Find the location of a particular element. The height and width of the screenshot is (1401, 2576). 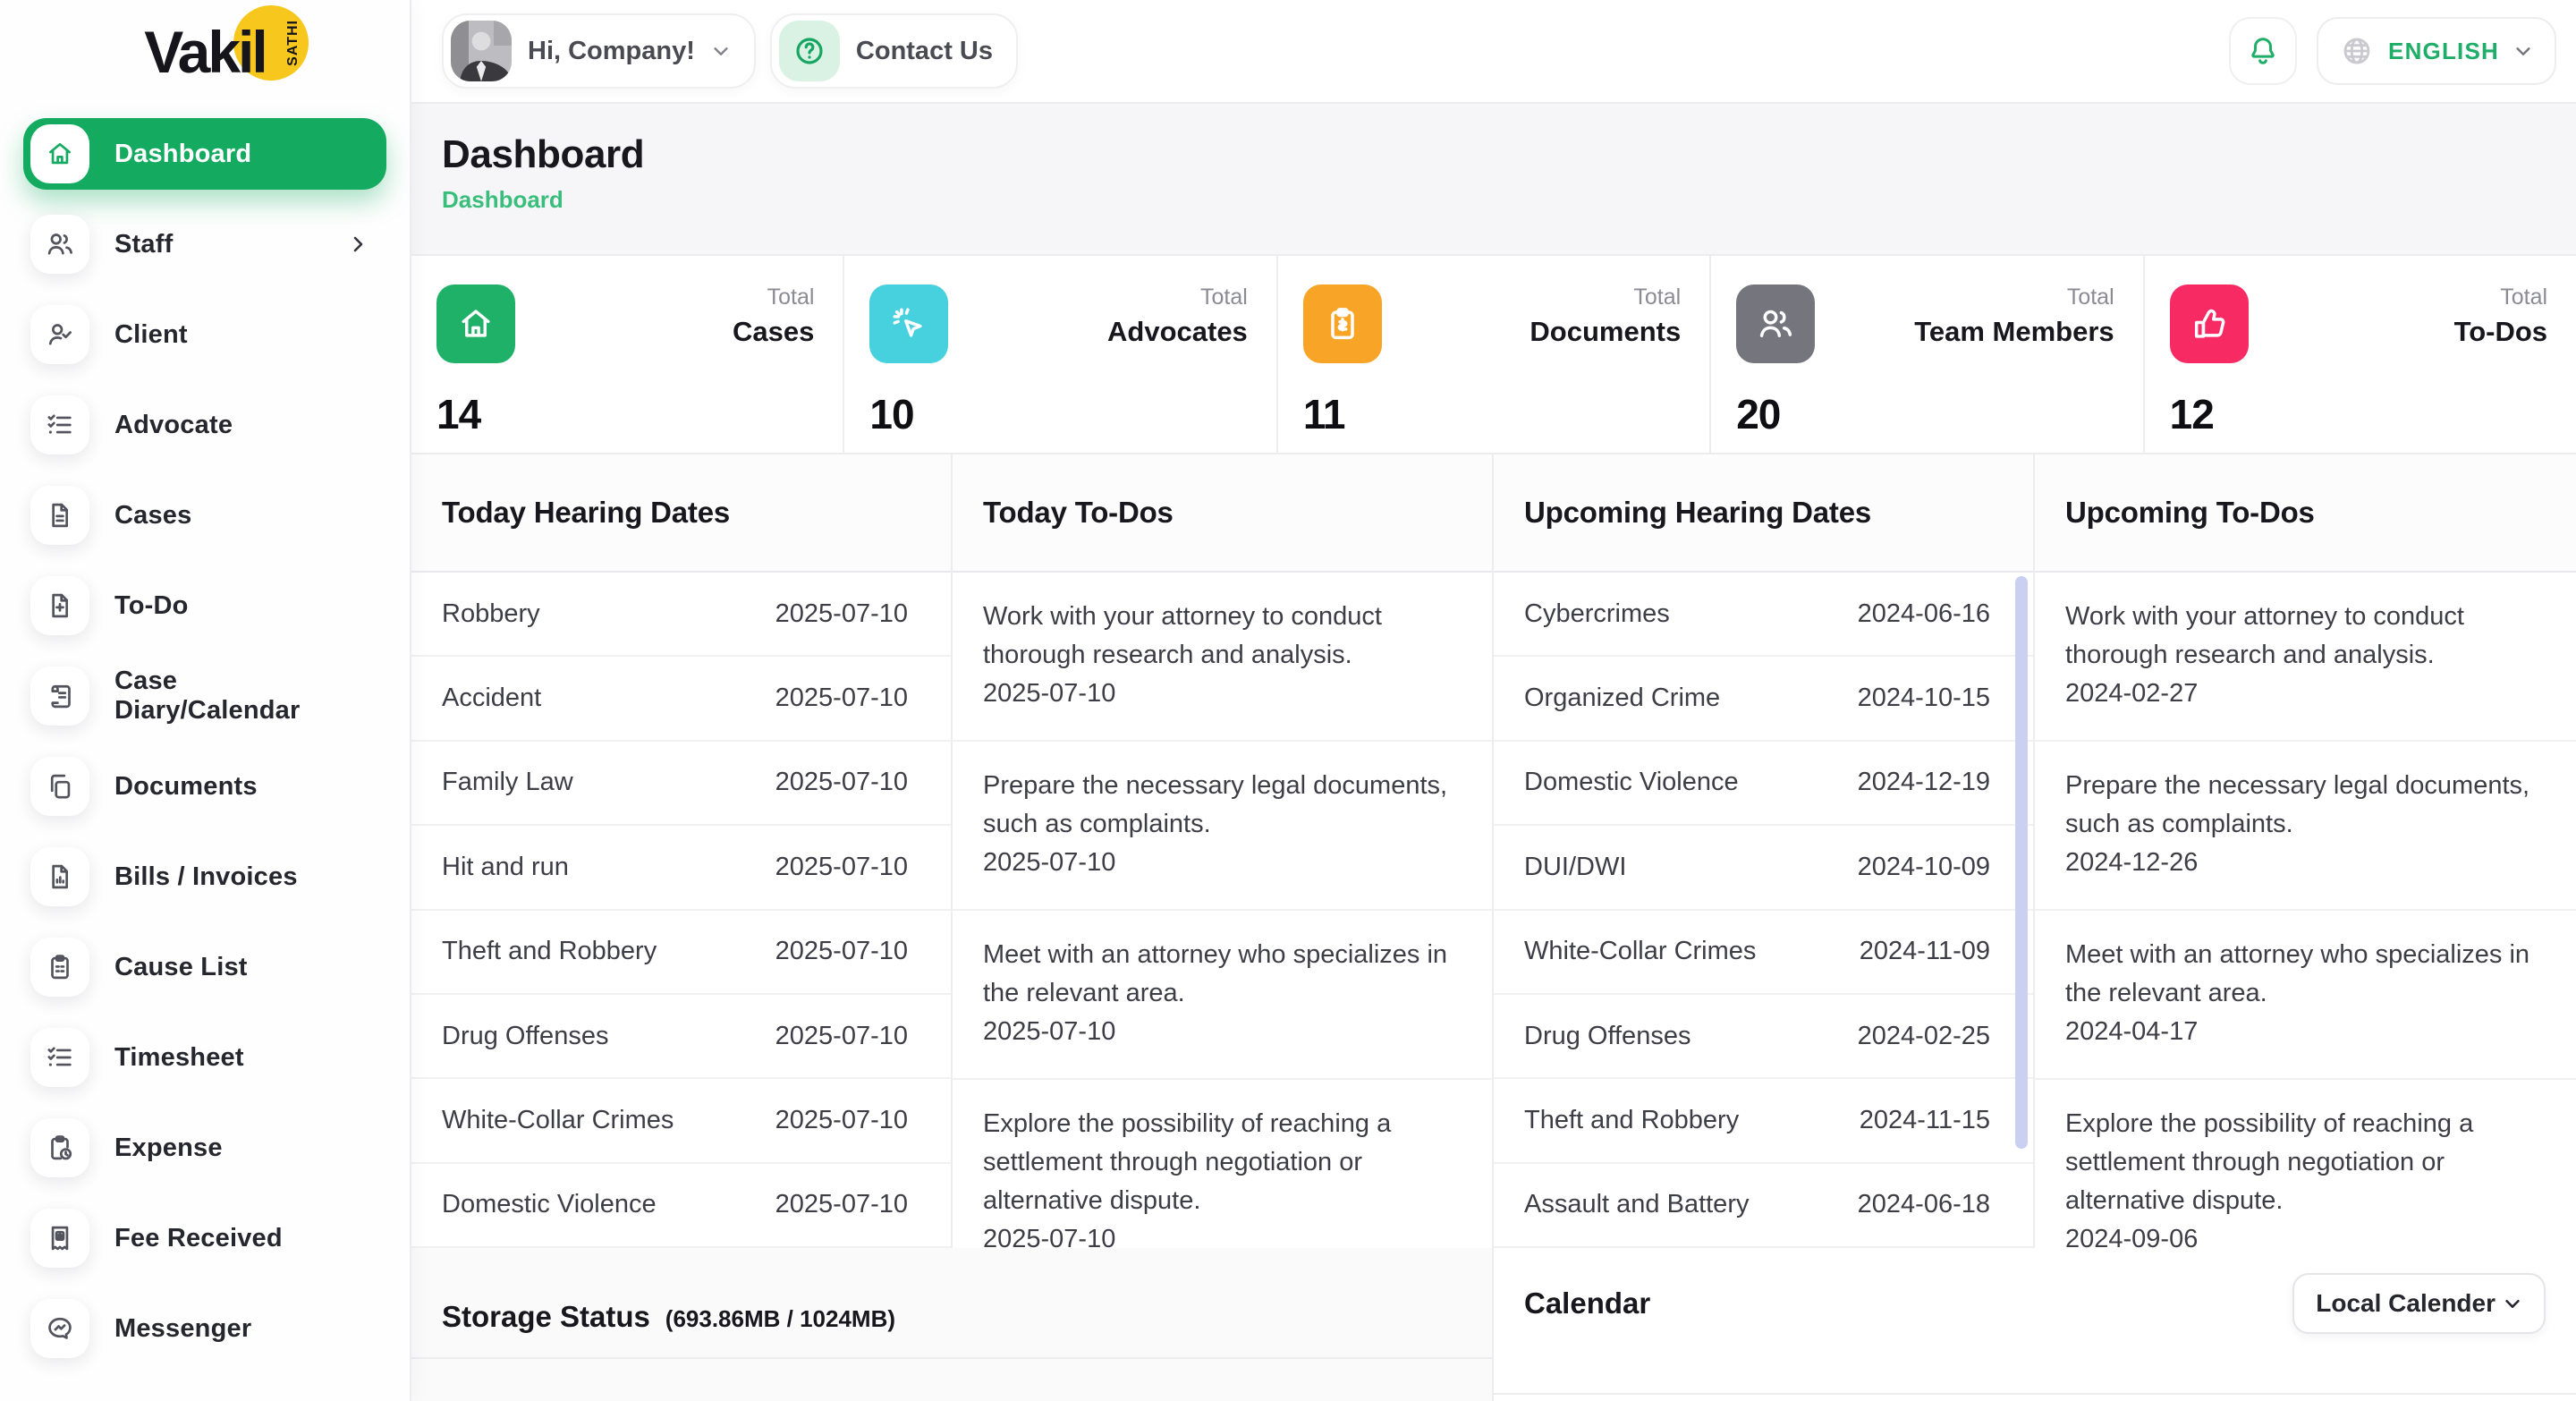

stat-card-cases: Total Cases 14 is located at coordinates (627, 354).